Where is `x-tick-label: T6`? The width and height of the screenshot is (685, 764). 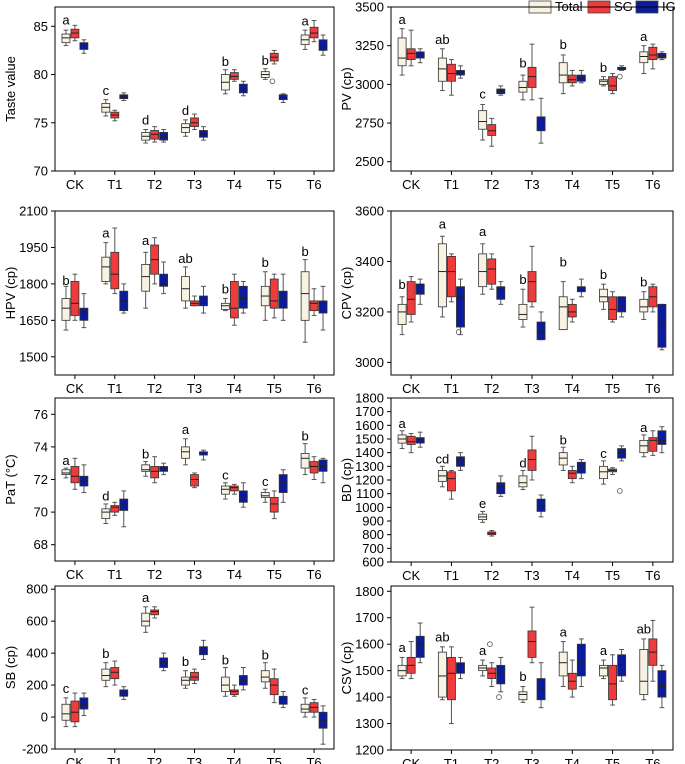
x-tick-label: T6 is located at coordinates (313, 759).